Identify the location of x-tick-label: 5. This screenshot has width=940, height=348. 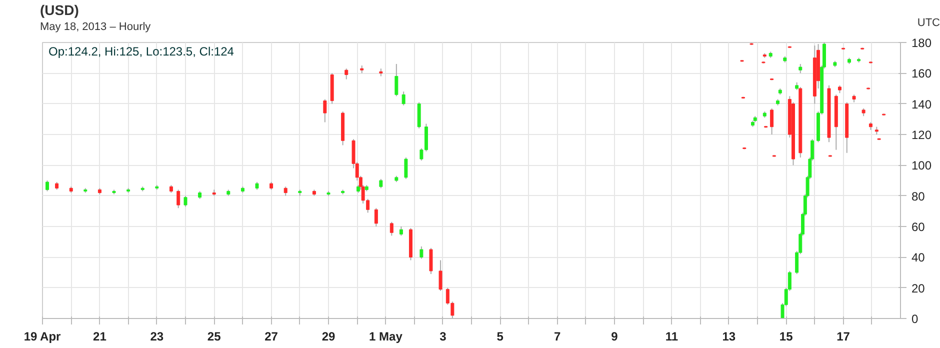
(500, 337).